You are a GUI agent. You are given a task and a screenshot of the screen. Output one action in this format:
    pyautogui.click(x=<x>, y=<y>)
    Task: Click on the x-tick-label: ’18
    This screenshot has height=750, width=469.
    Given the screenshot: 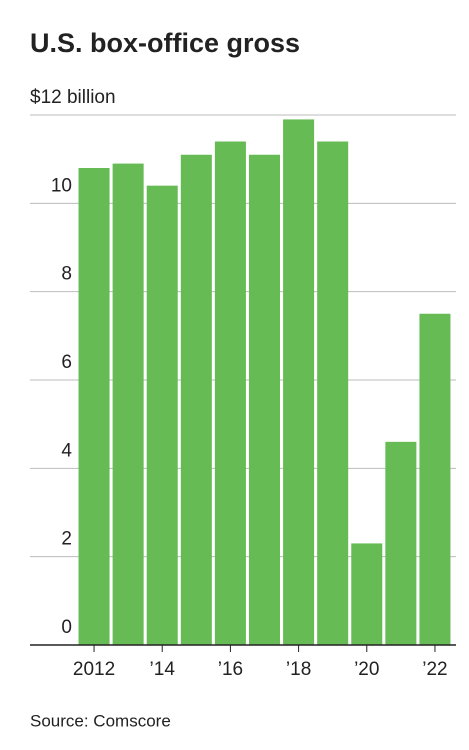 What is the action you would take?
    pyautogui.click(x=298, y=669)
    